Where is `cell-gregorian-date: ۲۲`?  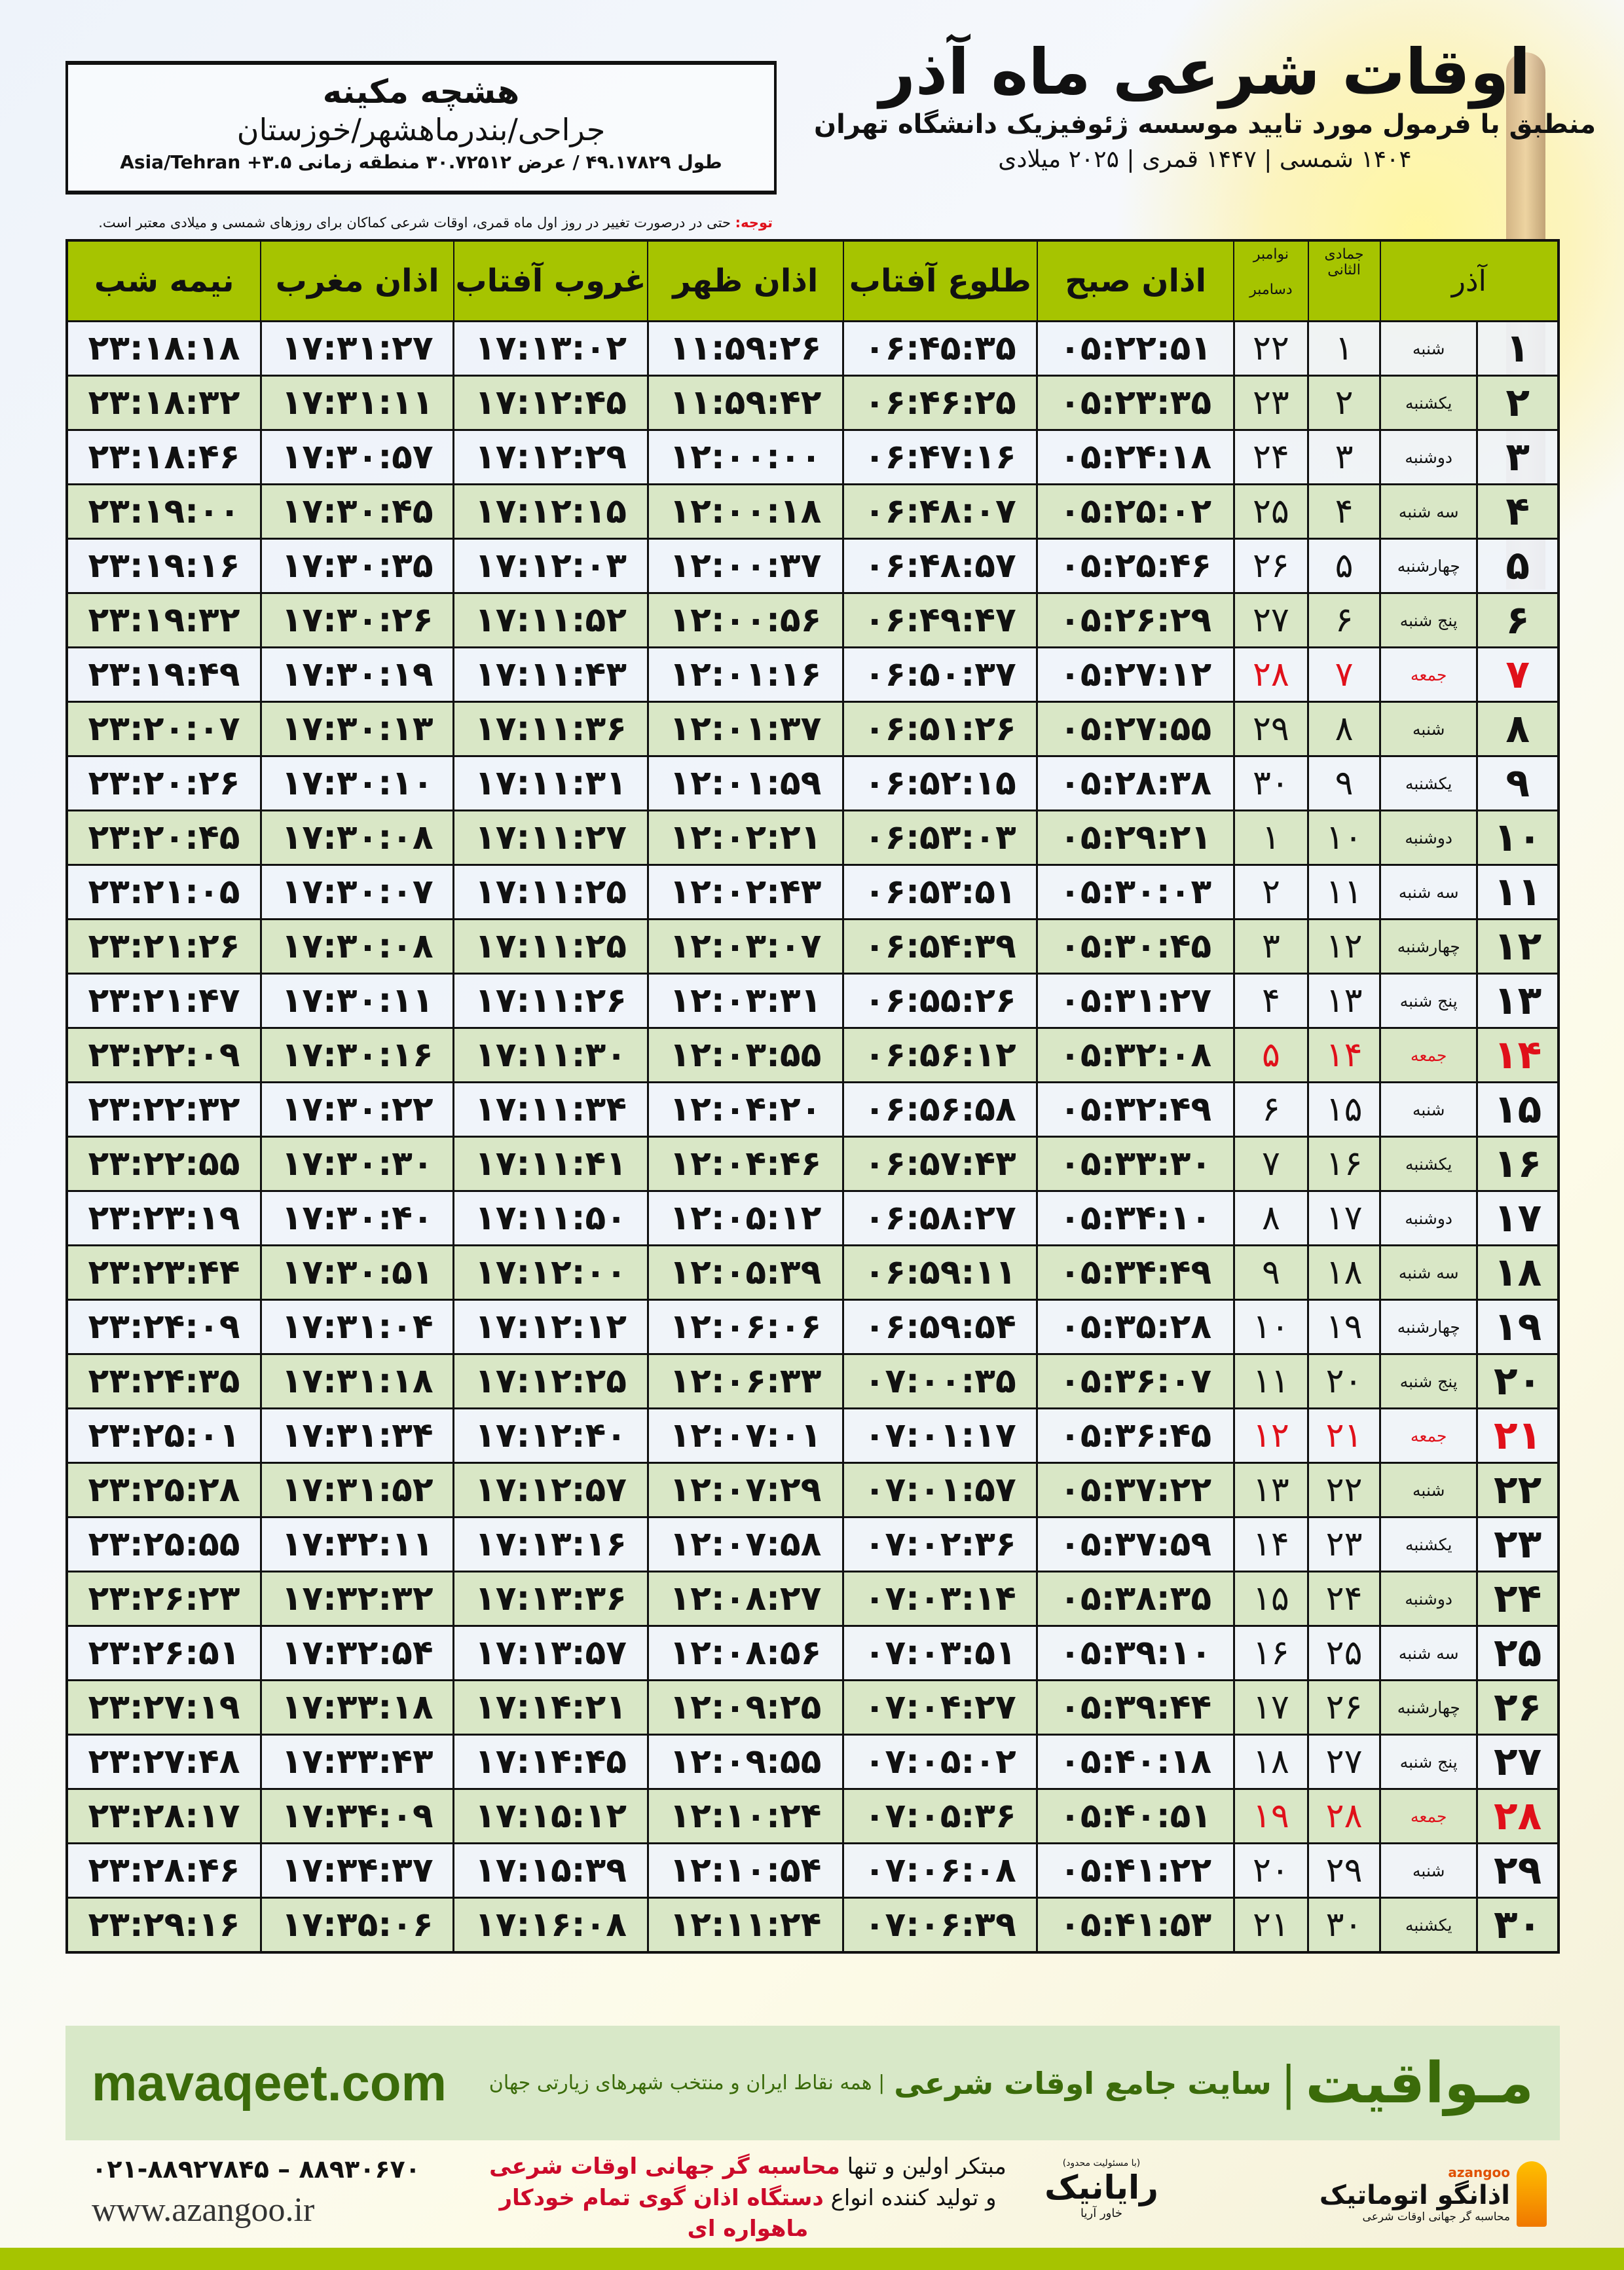 cell-gregorian-date: ۲۲ is located at coordinates (1271, 348).